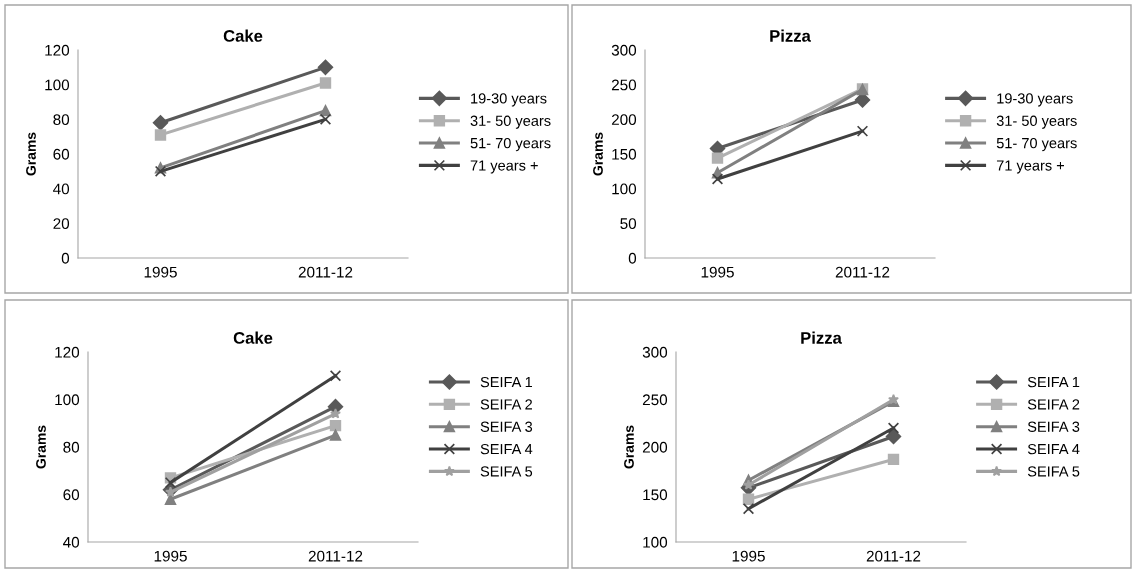 The image size is (1136, 571). I want to click on y-tick-label: 20, so click(61, 224).